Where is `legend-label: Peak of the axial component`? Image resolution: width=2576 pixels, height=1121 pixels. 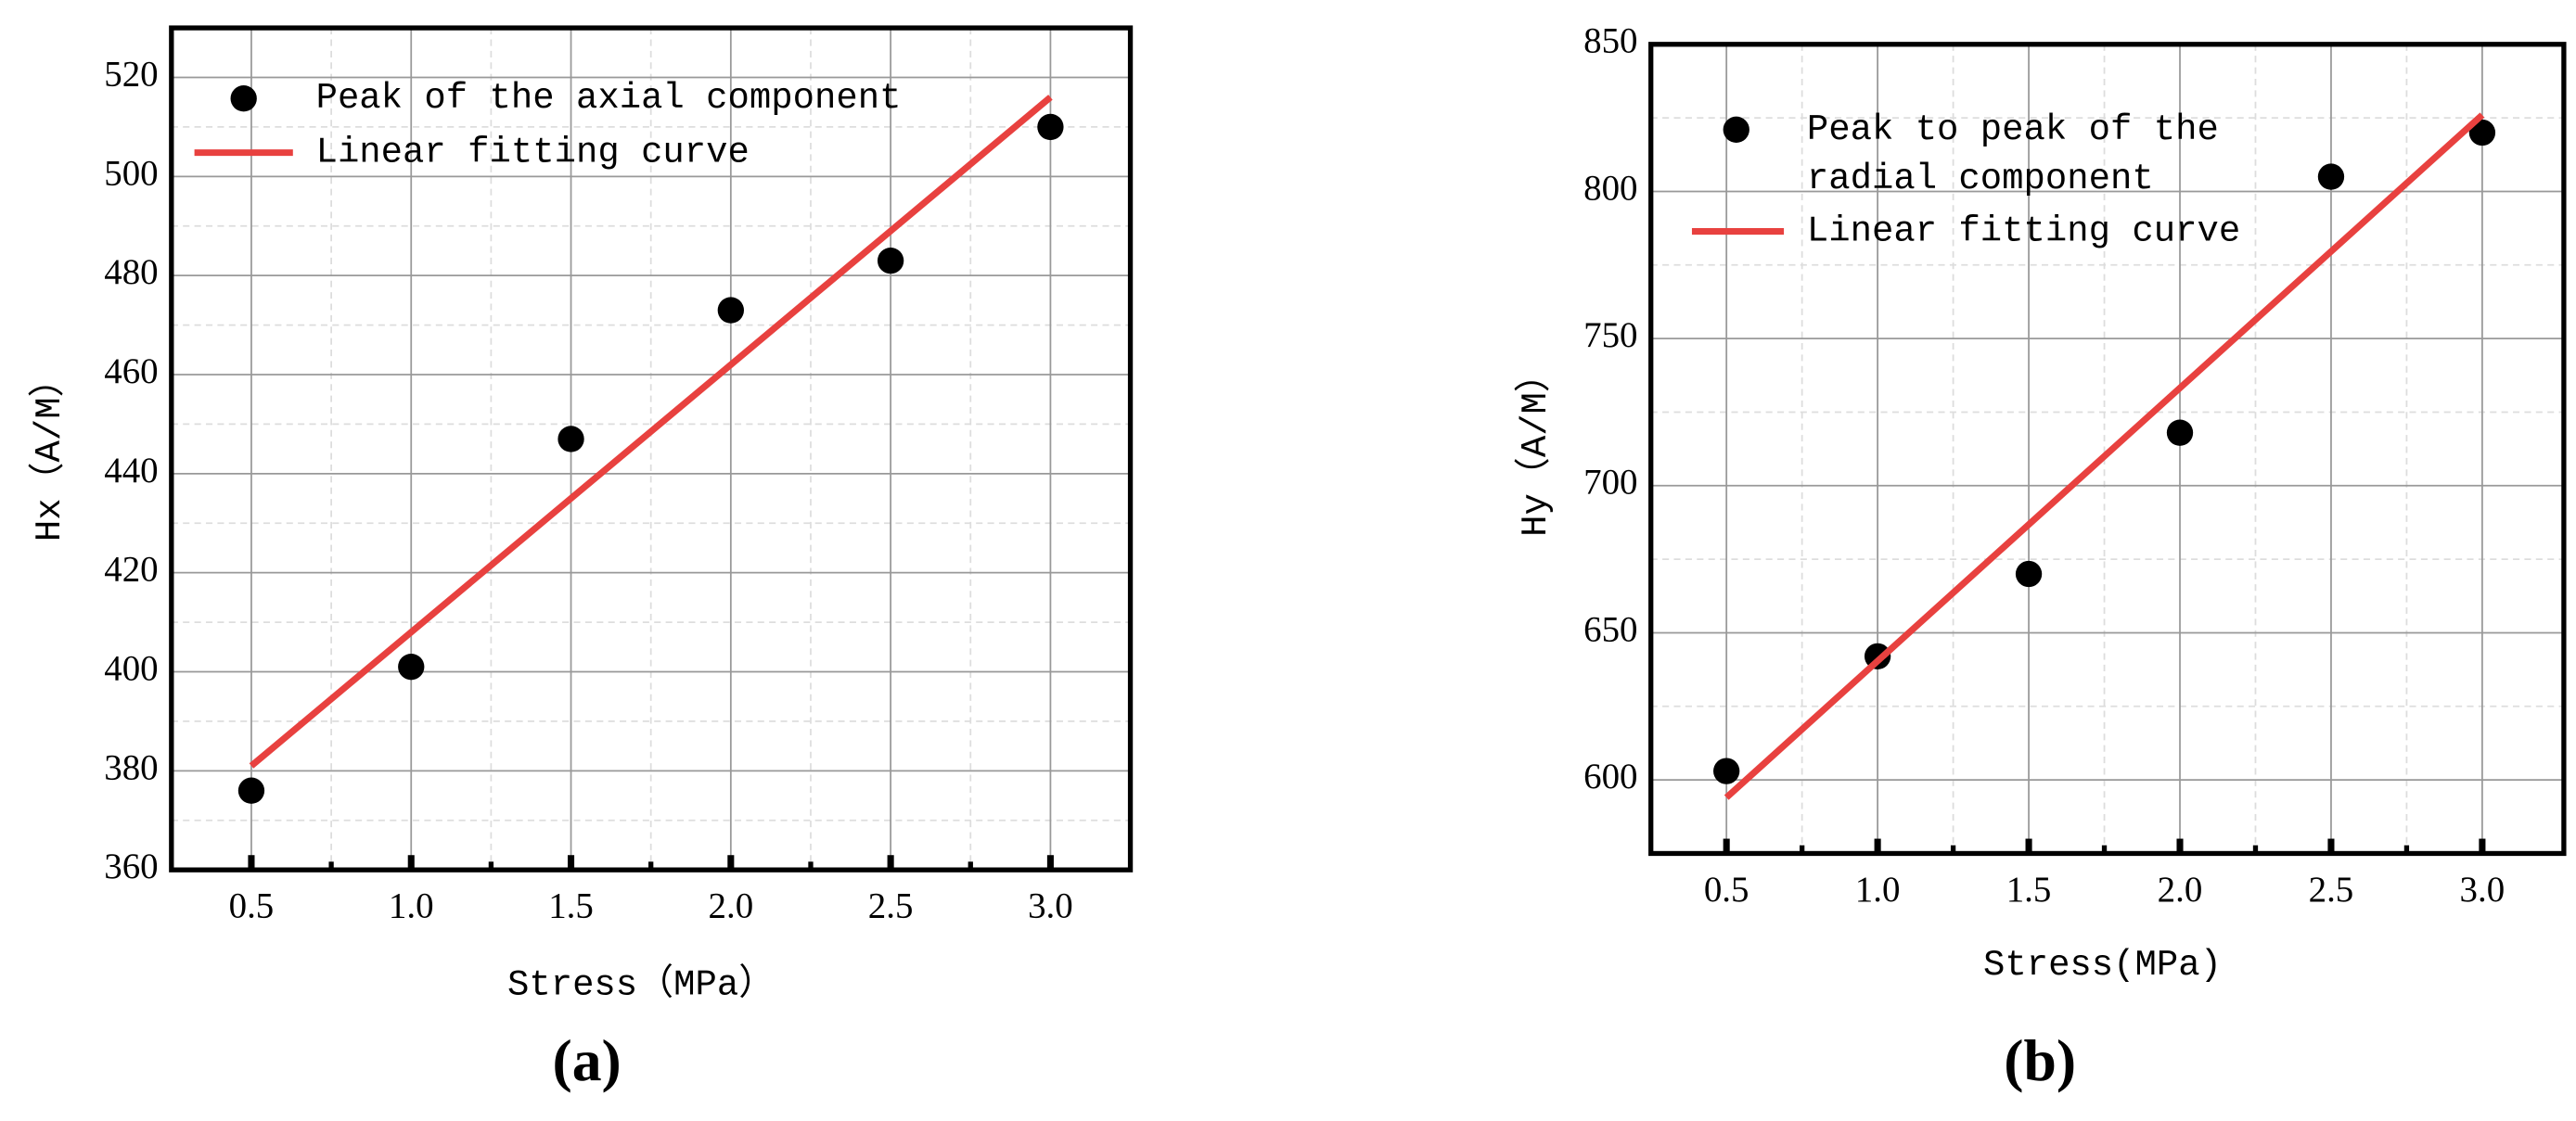 legend-label: Peak of the axial component is located at coordinates (609, 99).